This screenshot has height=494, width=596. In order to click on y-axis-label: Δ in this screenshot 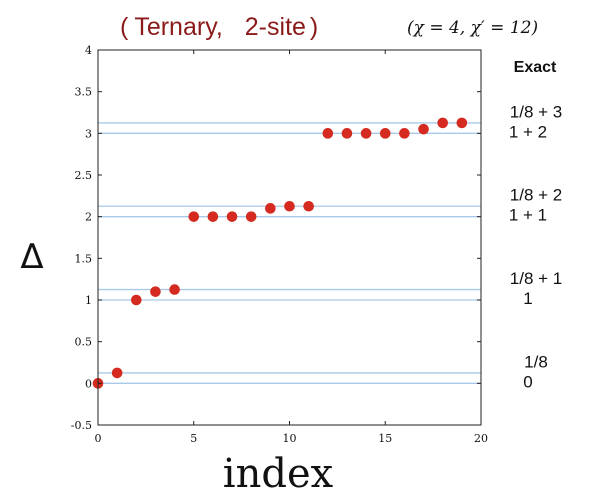, I will do `click(31, 257)`.